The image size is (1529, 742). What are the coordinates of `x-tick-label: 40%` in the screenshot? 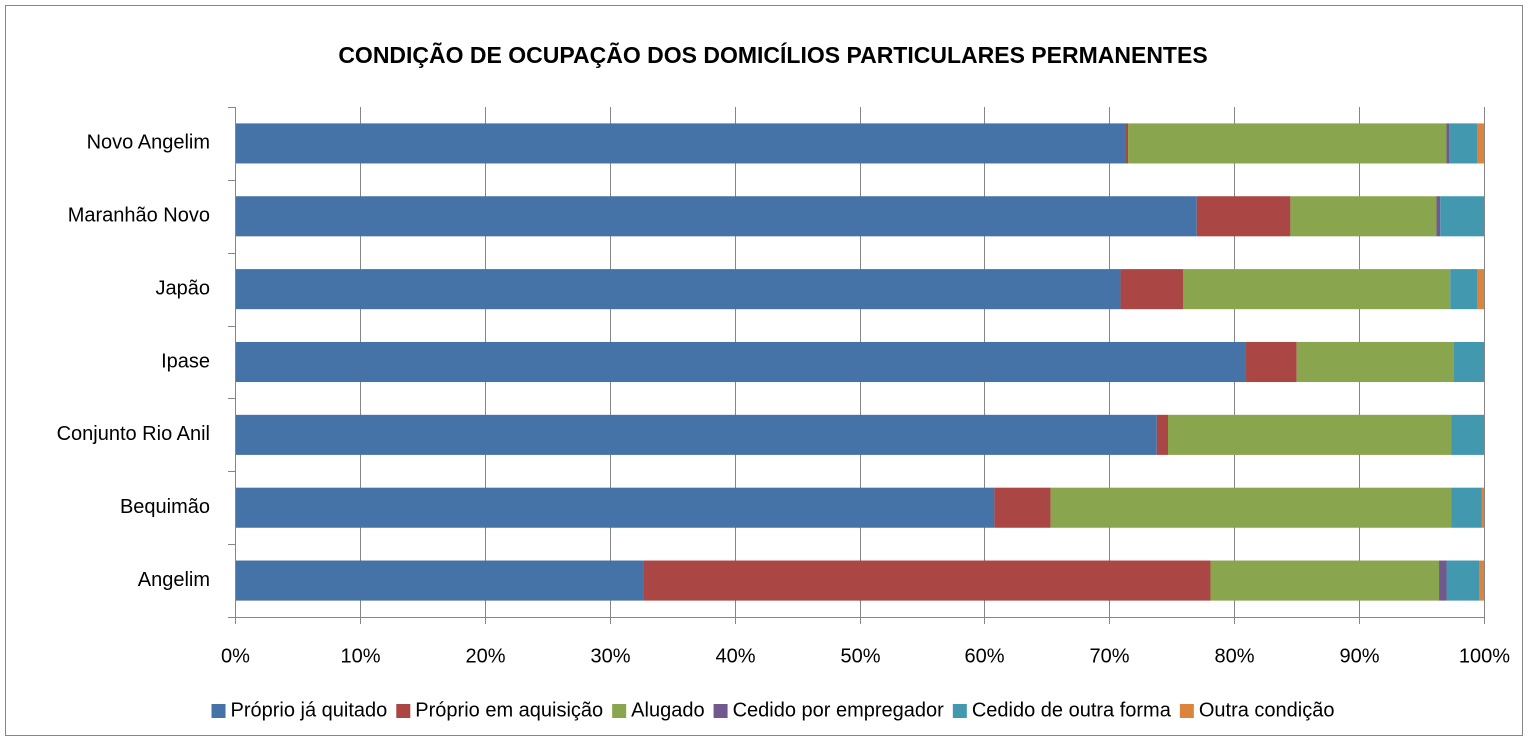 It's located at (735, 656).